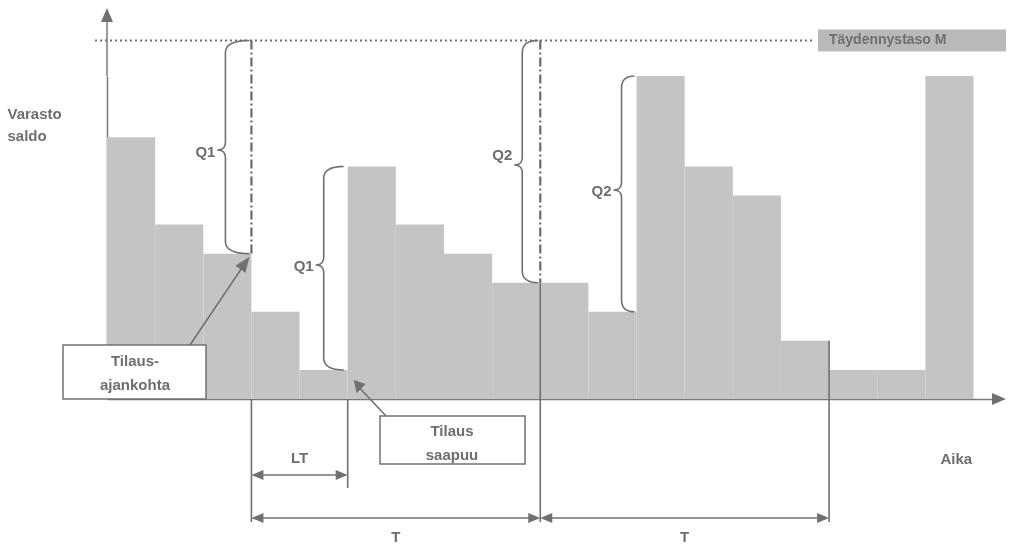 The image size is (1019, 551). Describe the element at coordinates (956, 458) in the screenshot. I see `x-axis-title: Aika` at that location.